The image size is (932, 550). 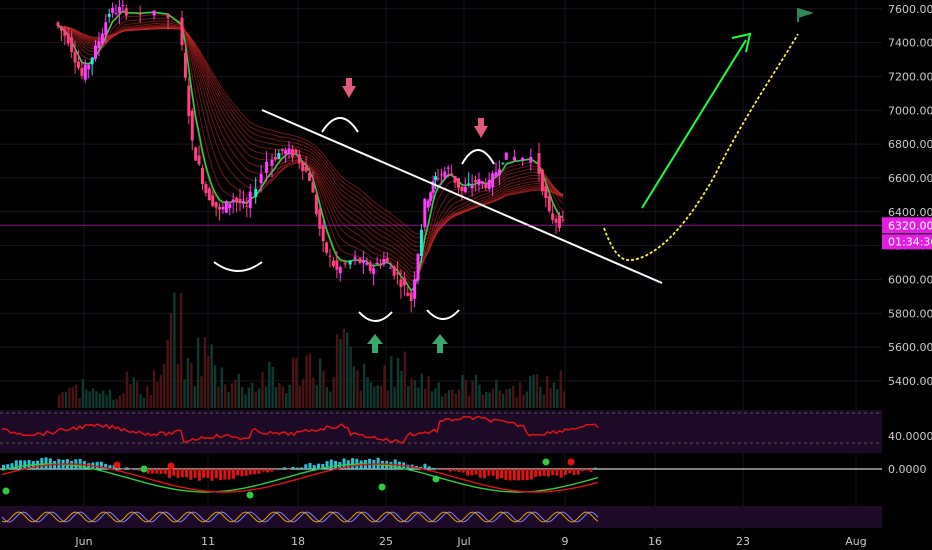 I want to click on rounded-top, so click(x=478, y=157).